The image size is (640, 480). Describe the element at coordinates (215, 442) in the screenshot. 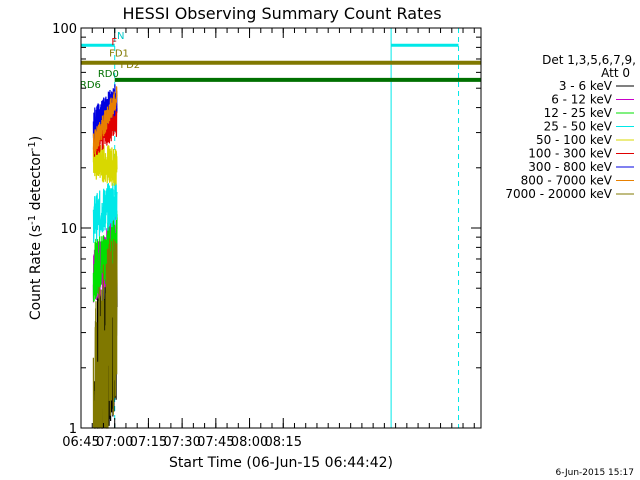

I see `x-tick-label: 07:45` at that location.